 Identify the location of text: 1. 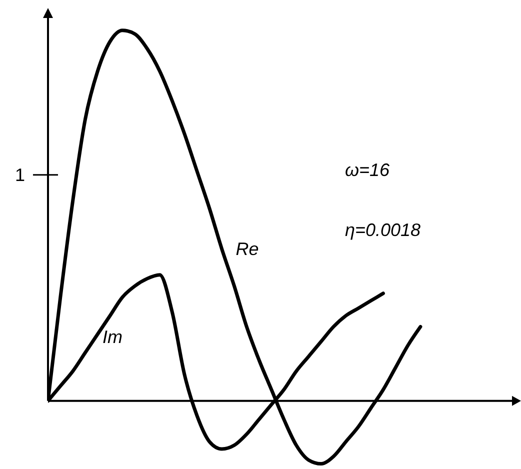
(20, 174).